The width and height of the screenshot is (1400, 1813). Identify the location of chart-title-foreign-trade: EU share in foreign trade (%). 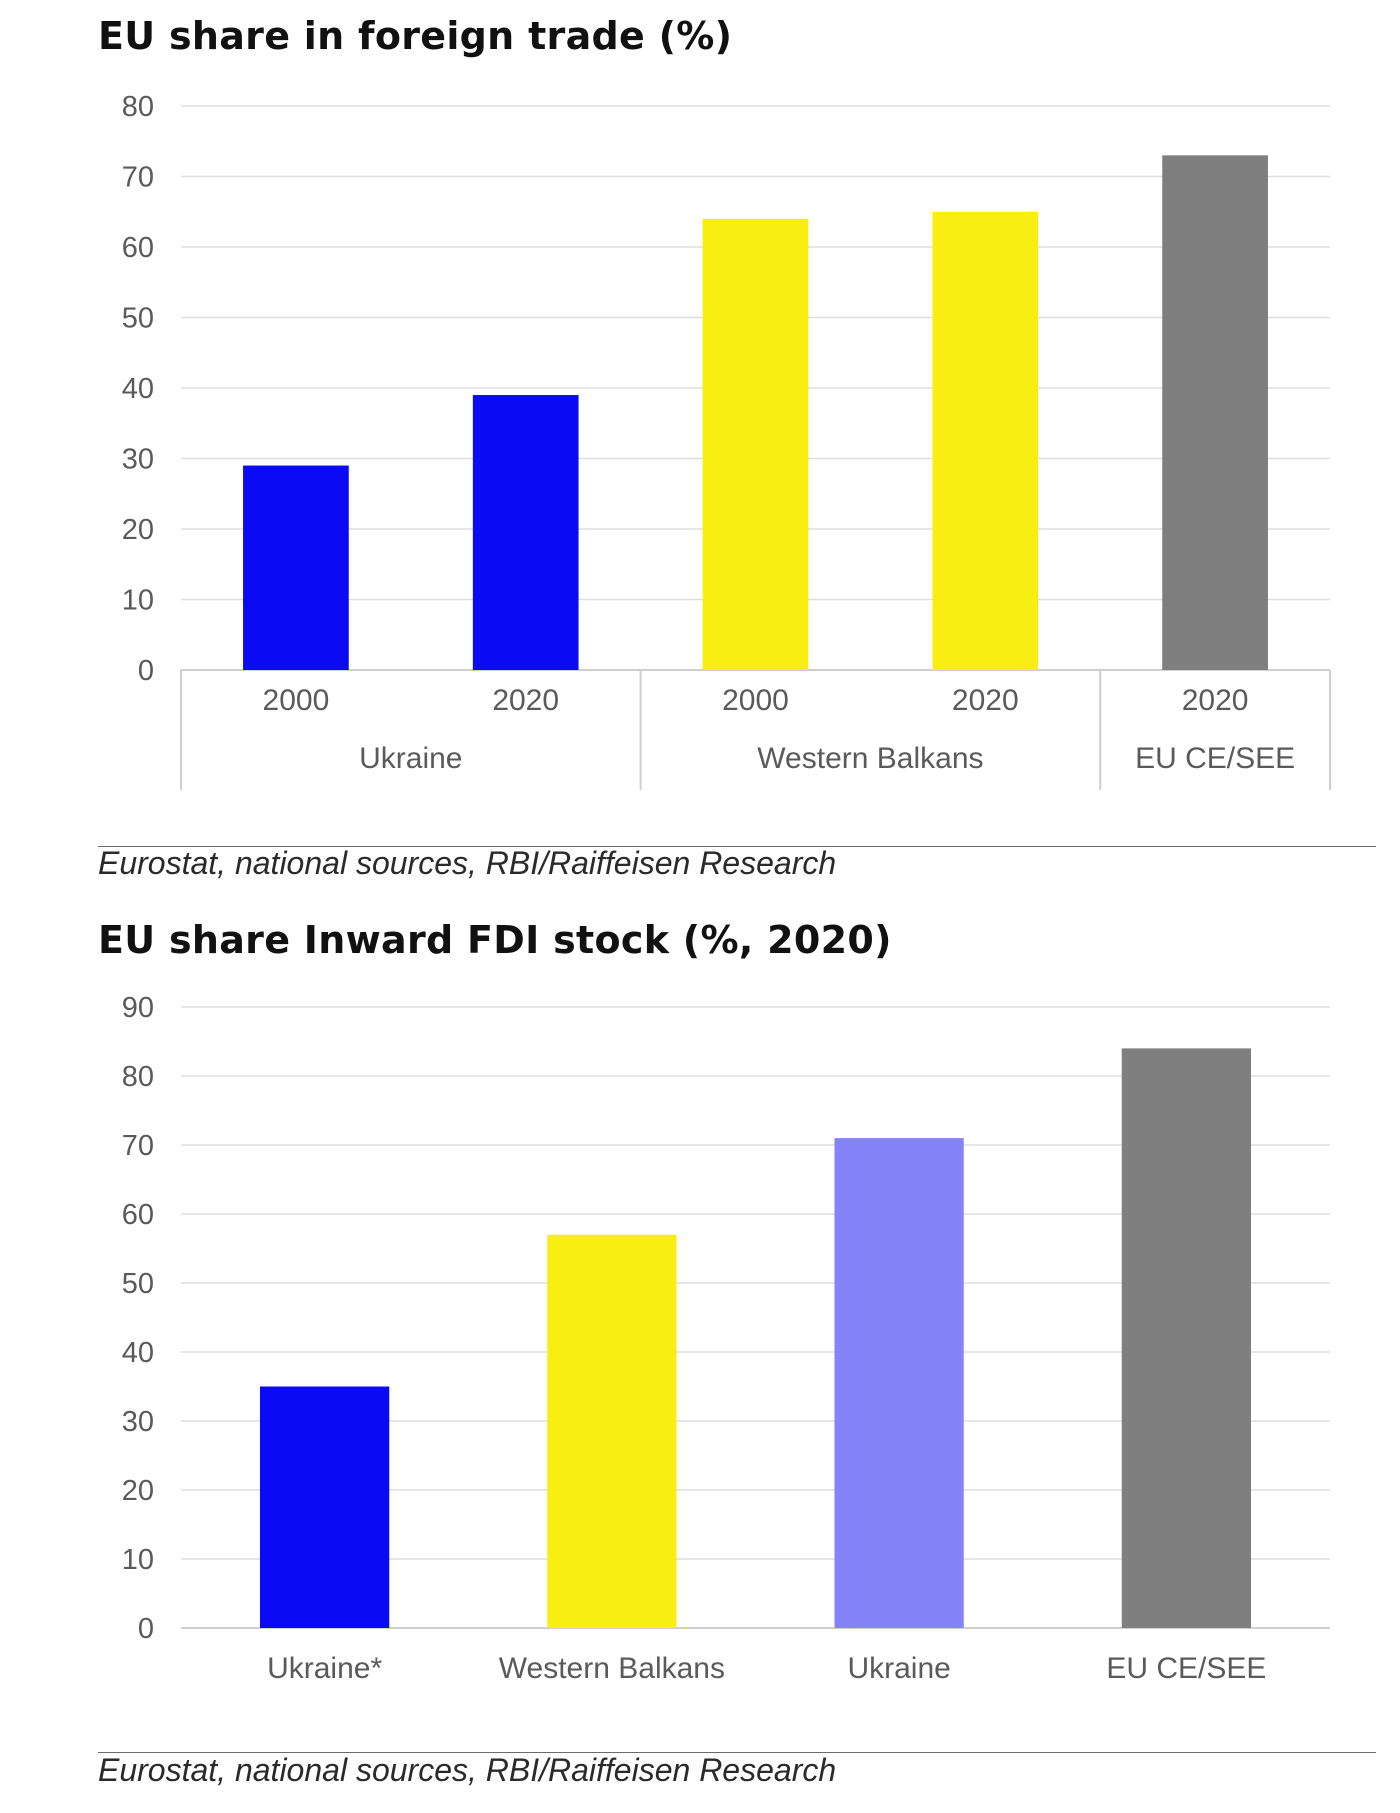
(415, 36).